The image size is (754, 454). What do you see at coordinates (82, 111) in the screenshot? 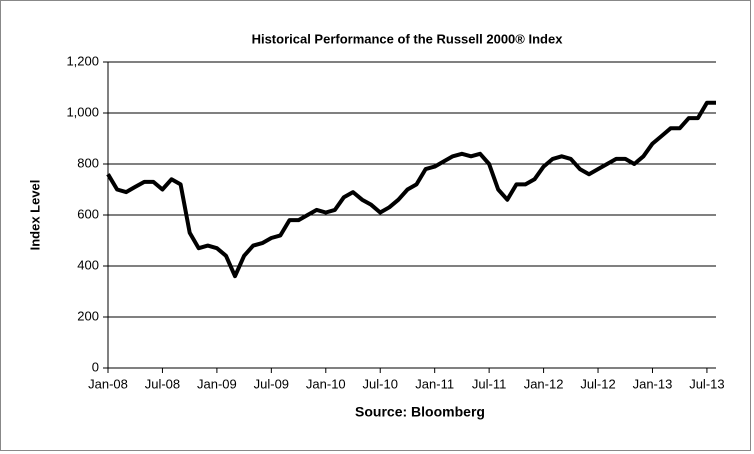
I see `y-tick-label: 1,000` at bounding box center [82, 111].